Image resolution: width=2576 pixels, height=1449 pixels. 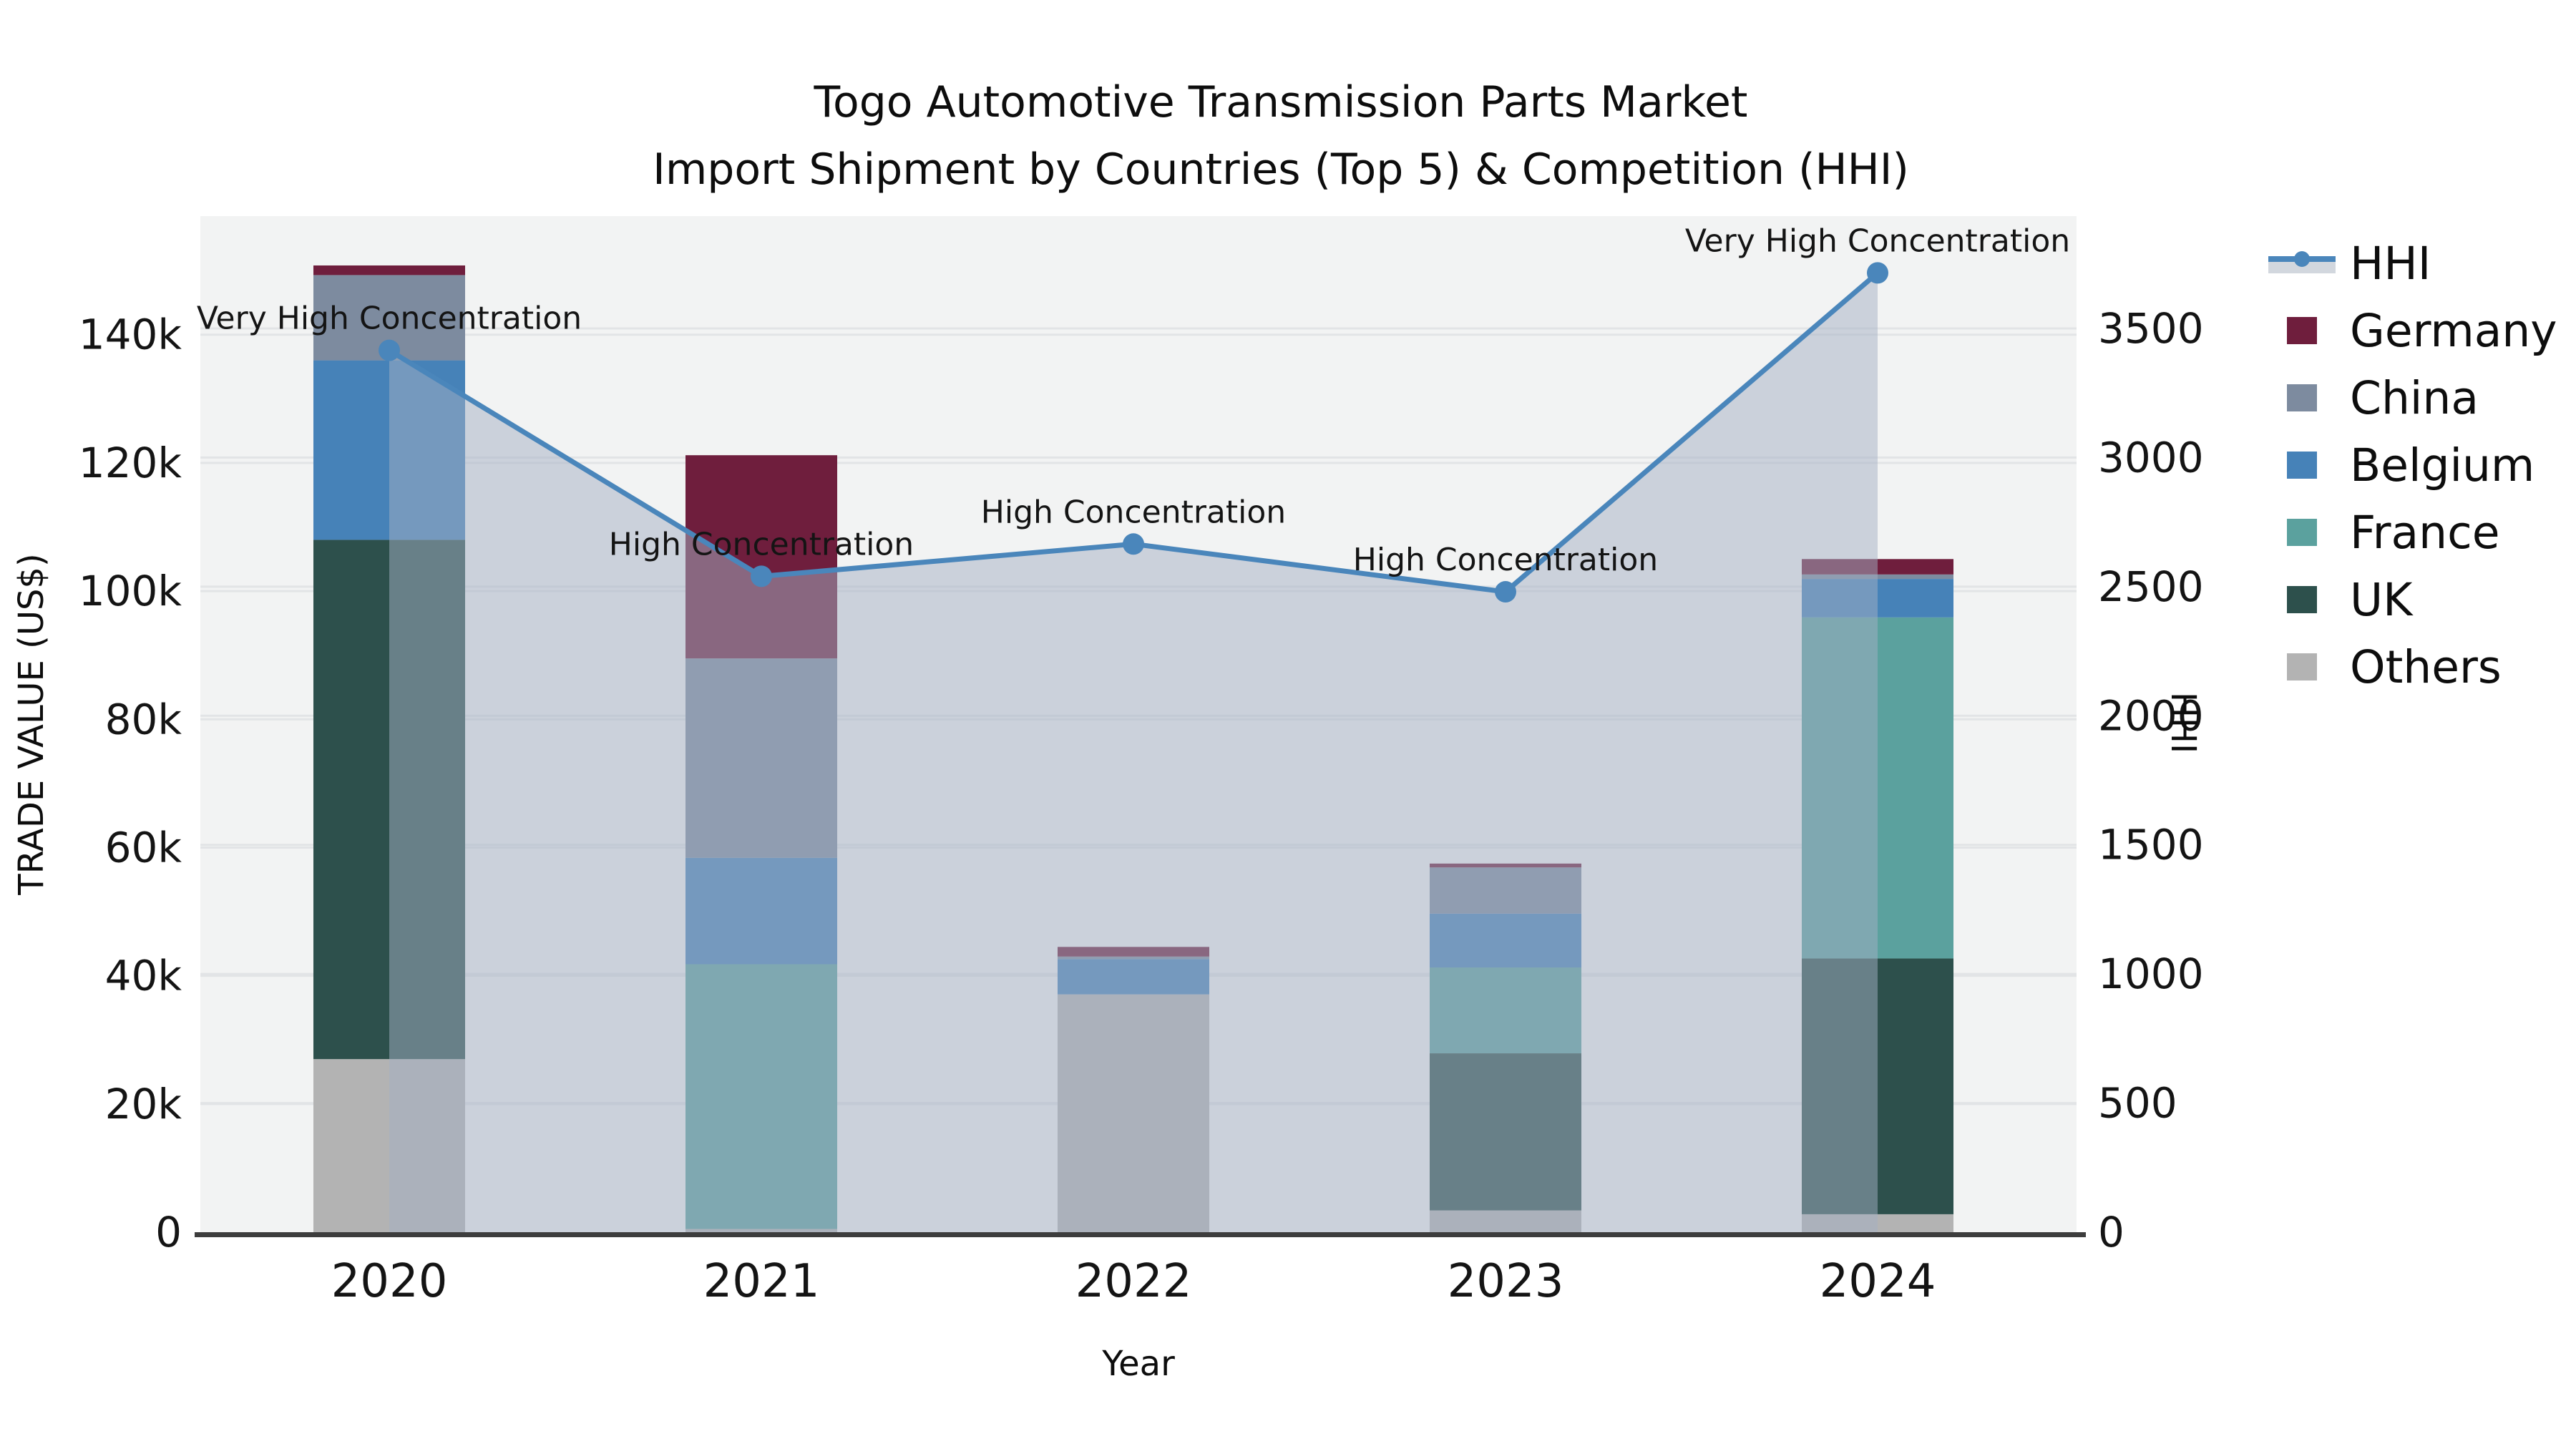 What do you see at coordinates (2111, 1232) in the screenshot?
I see `right-axis-tick-label: 0` at bounding box center [2111, 1232].